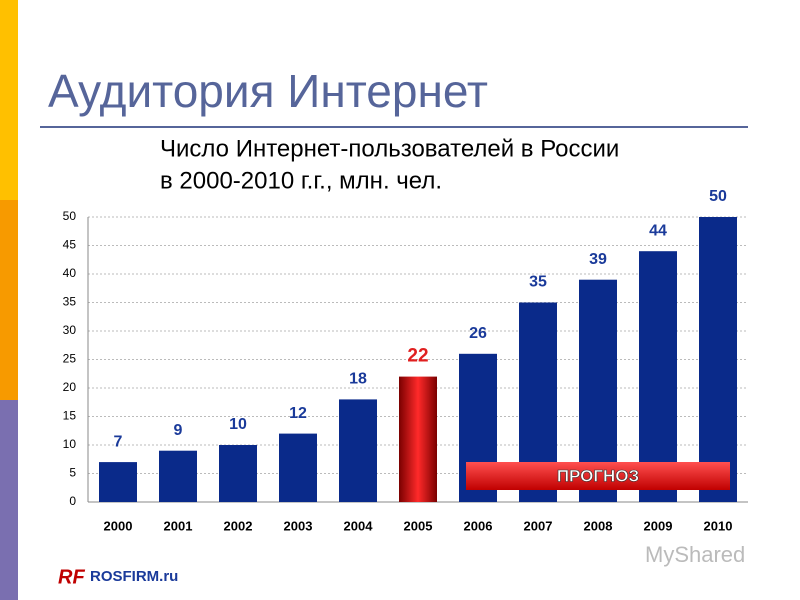 The width and height of the screenshot is (800, 600). What do you see at coordinates (301, 180) in the screenshot?
I see `subtitle: в 2000-2010 г.г., млн. чел.` at bounding box center [301, 180].